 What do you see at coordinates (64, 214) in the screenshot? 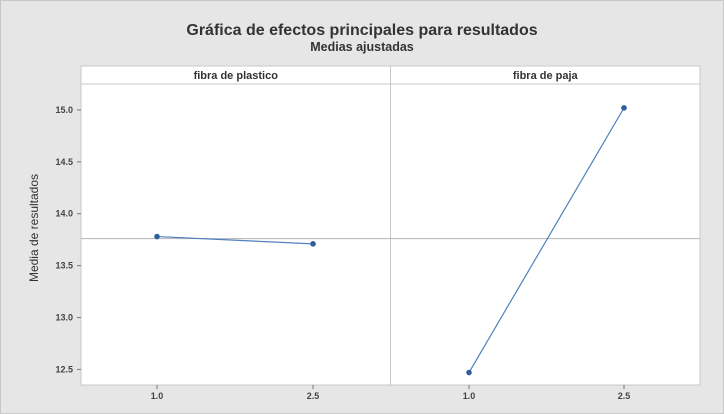
I see `y-tick-label: 14.0` at bounding box center [64, 214].